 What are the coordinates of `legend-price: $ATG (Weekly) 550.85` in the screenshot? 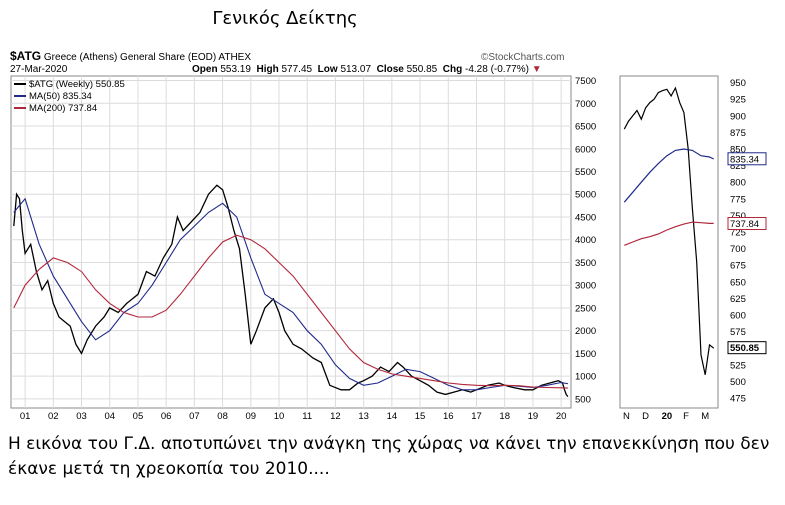 It's located at (69, 84).